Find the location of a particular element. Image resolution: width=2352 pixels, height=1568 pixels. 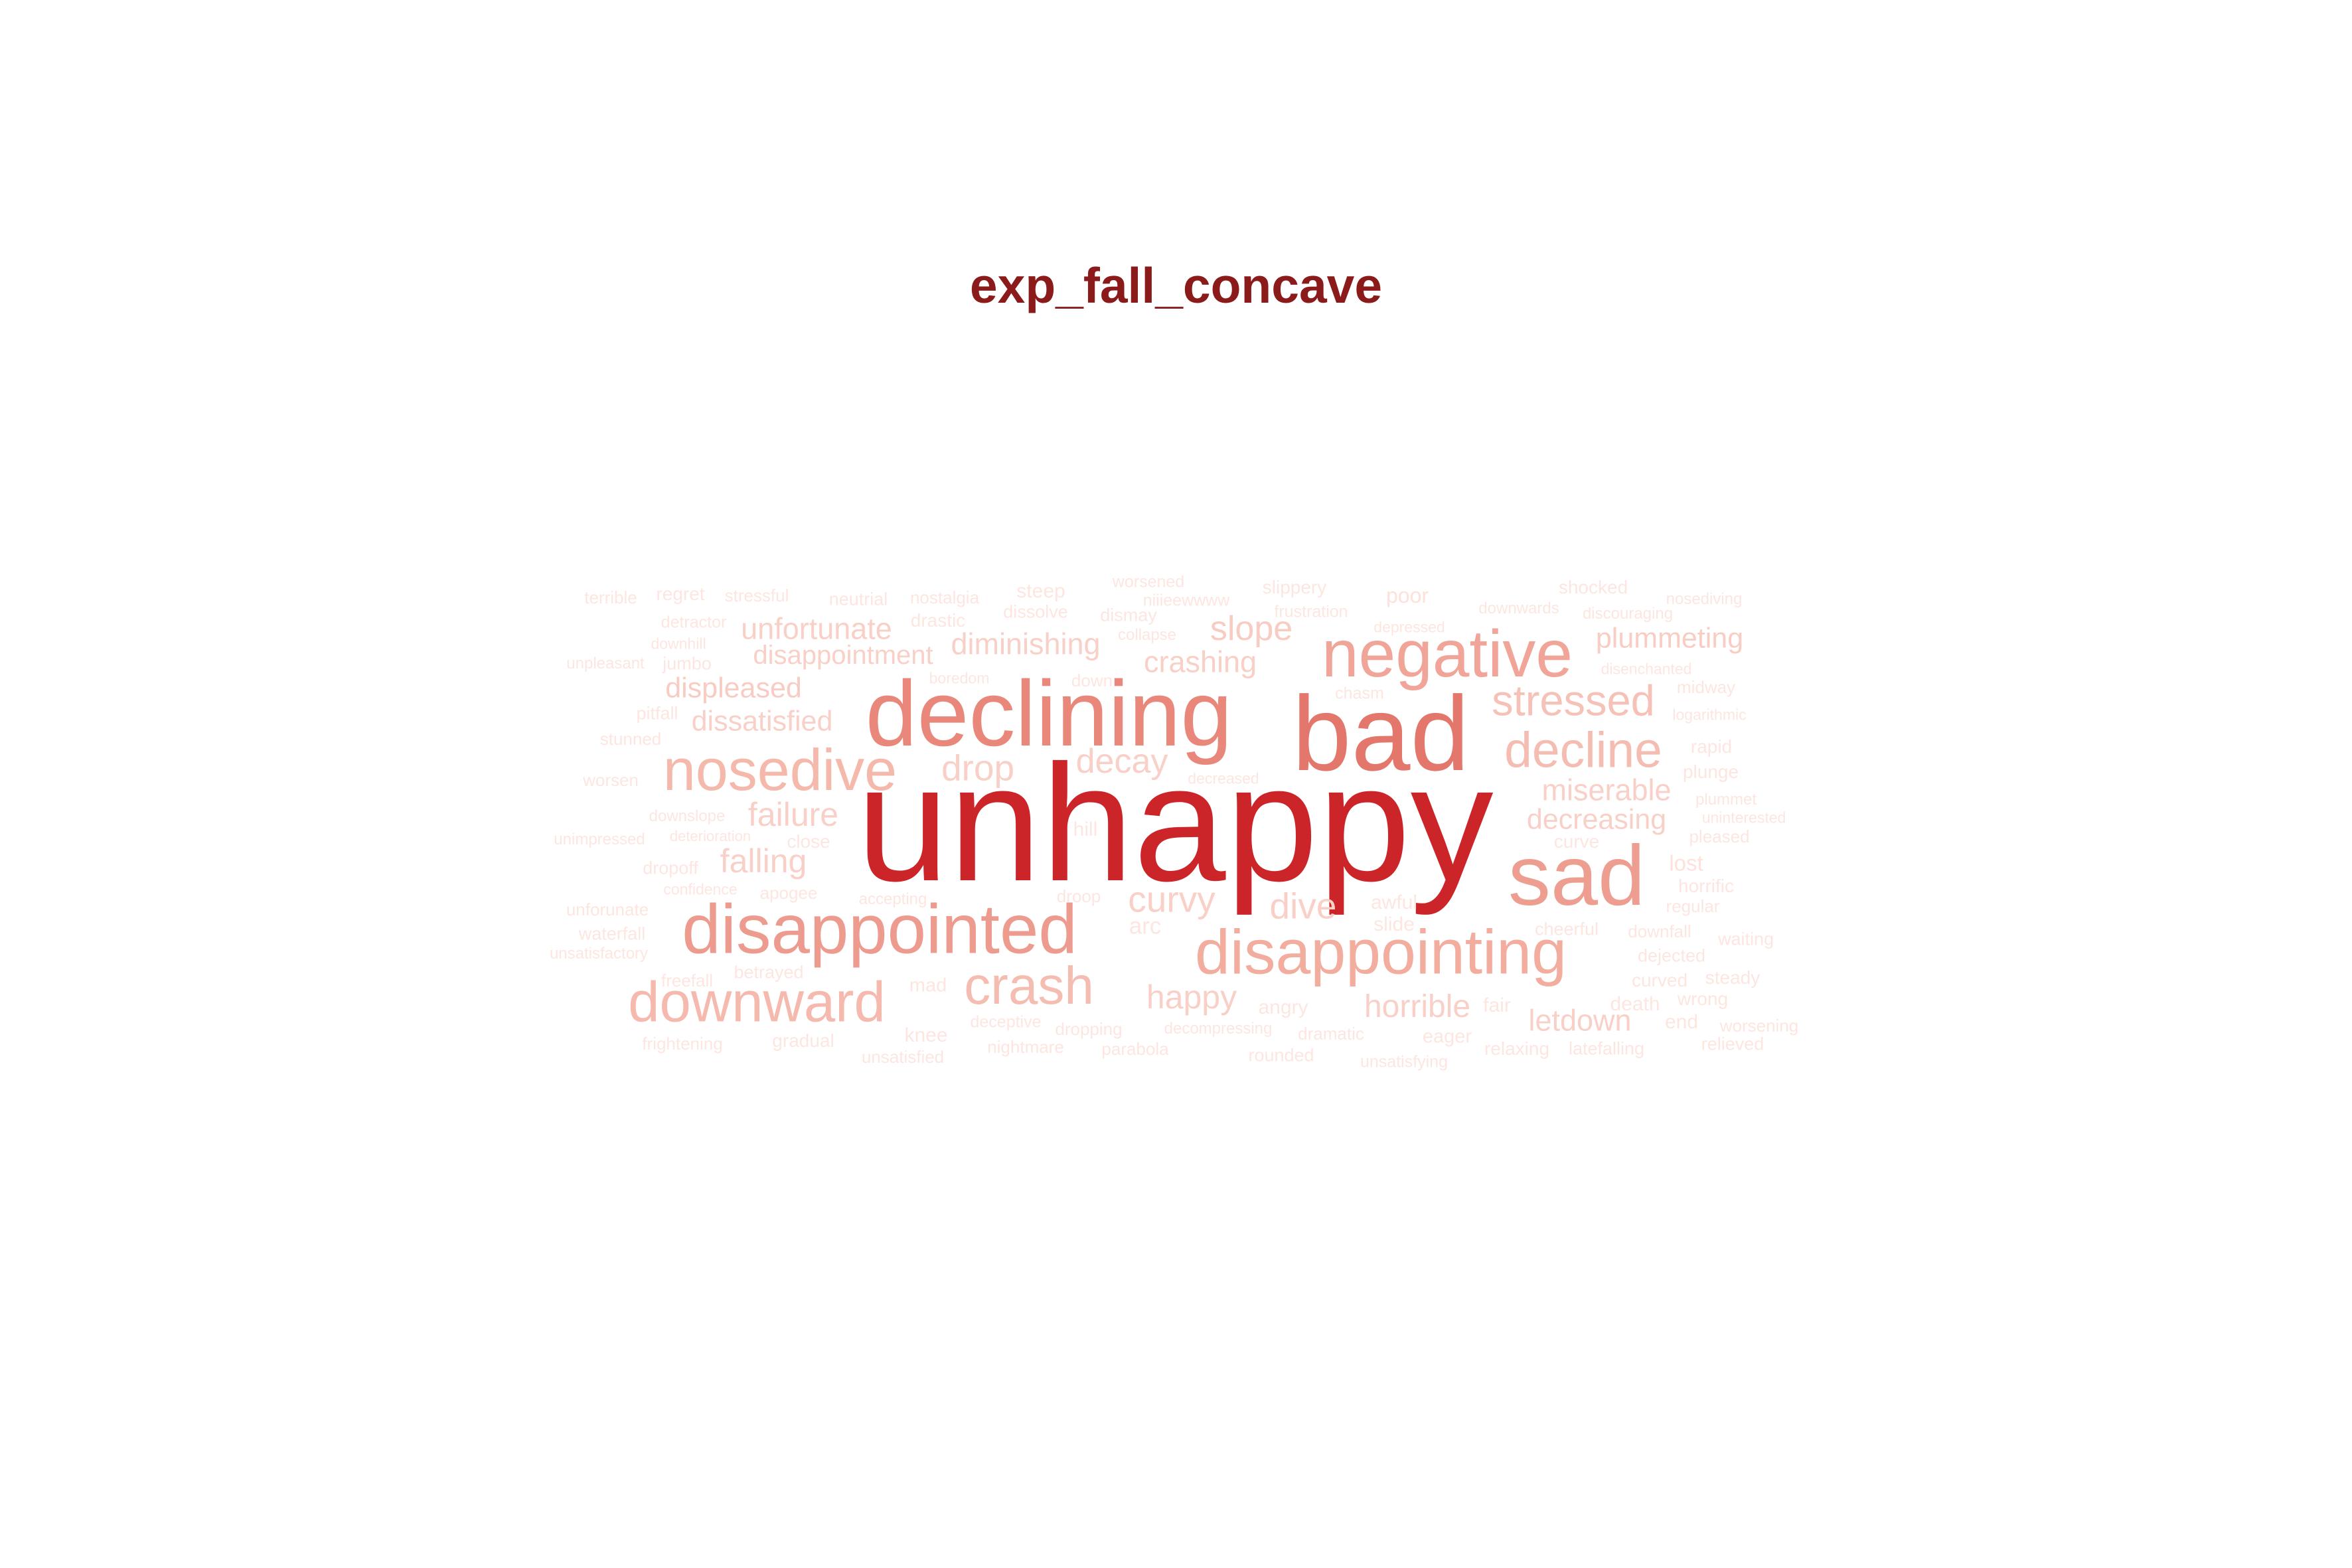

word-cloud-word: unforunate is located at coordinates (608, 909).